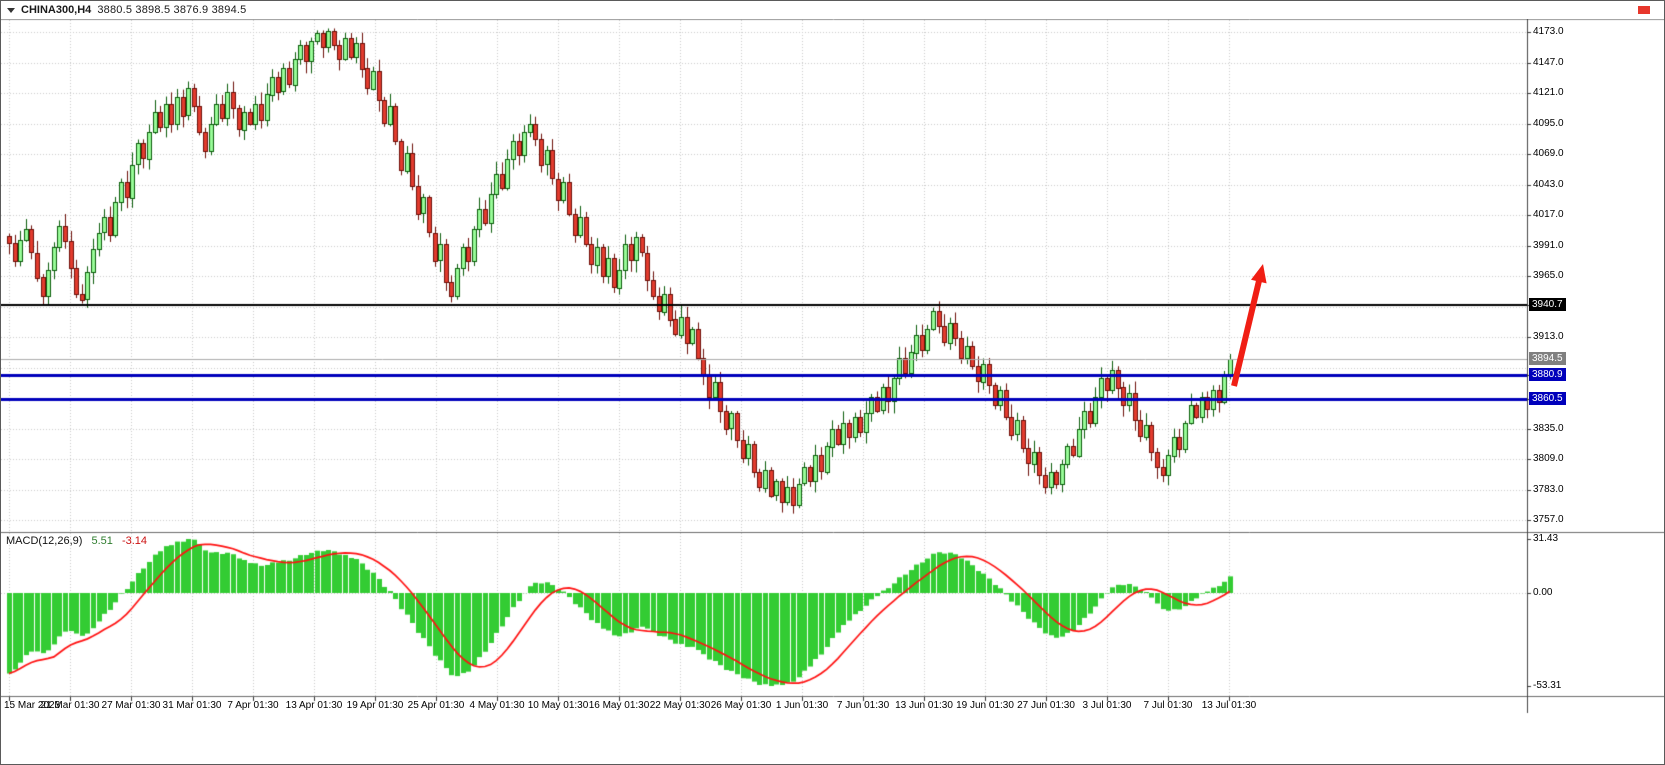 The image size is (1665, 765). What do you see at coordinates (1548, 62) in the screenshot?
I see `price-axis-tick: 4147.0` at bounding box center [1548, 62].